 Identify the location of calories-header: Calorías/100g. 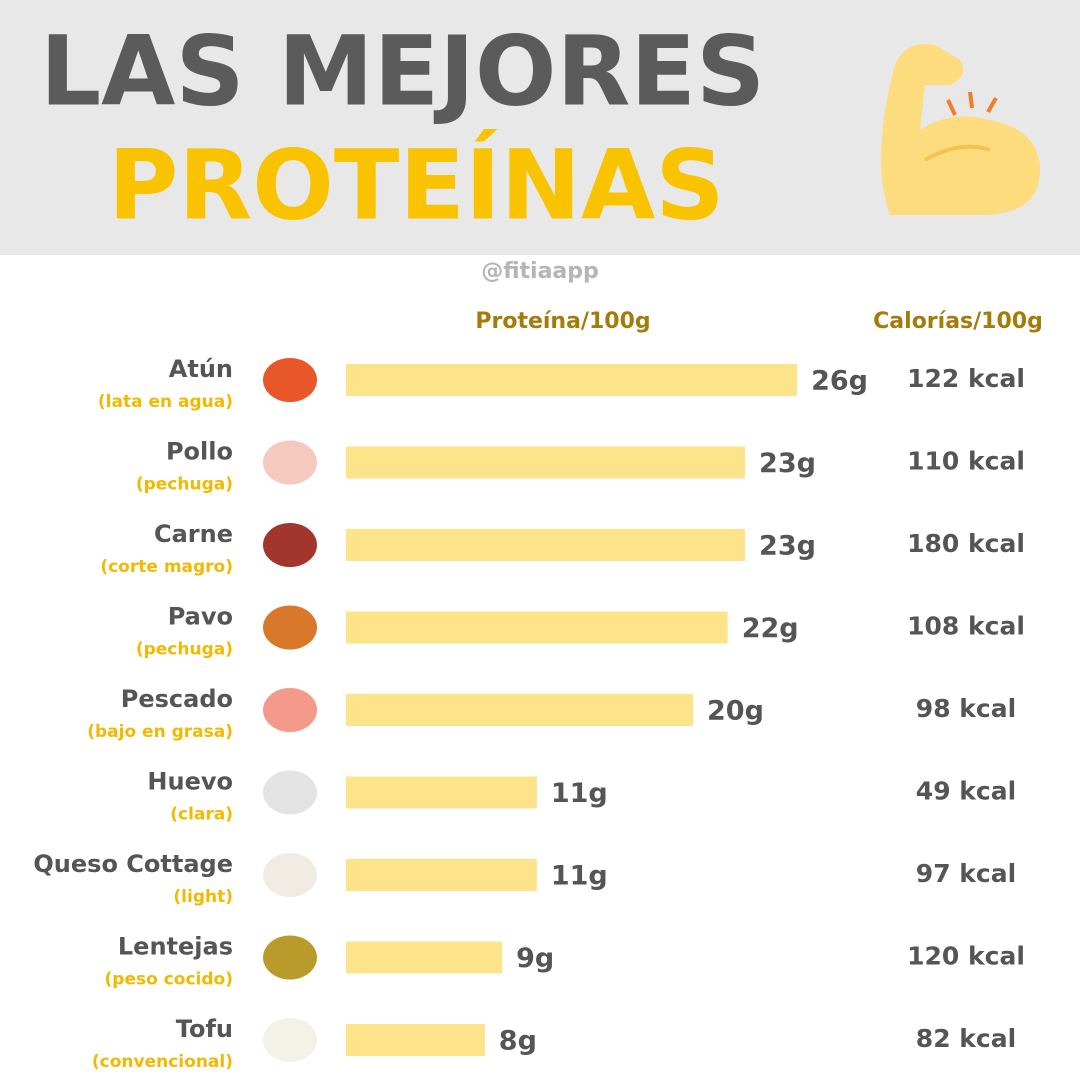
(958, 321).